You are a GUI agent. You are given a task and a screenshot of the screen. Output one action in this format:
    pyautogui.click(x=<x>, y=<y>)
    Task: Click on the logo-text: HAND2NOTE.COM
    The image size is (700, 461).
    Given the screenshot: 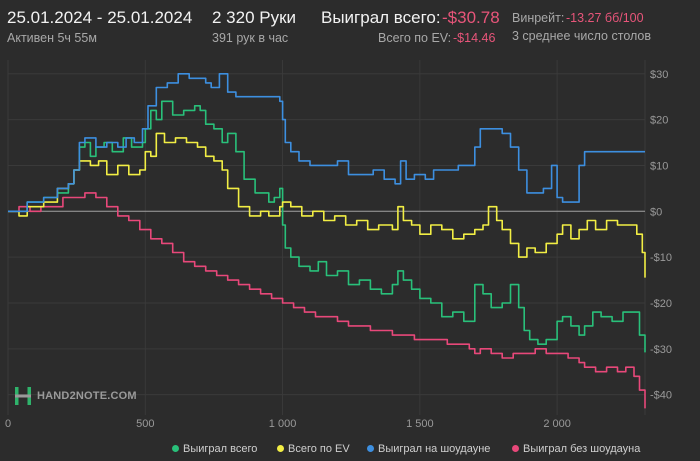 What is the action you would take?
    pyautogui.click(x=87, y=396)
    